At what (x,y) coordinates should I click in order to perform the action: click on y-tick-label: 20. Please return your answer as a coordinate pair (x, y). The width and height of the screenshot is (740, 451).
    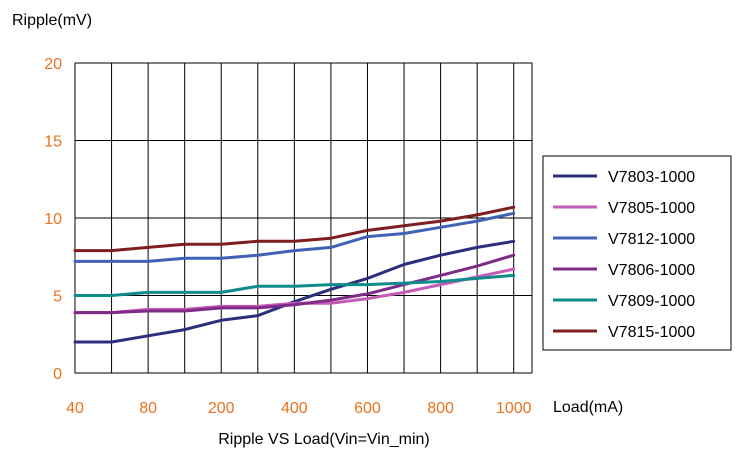
    Looking at the image, I should click on (53, 64).